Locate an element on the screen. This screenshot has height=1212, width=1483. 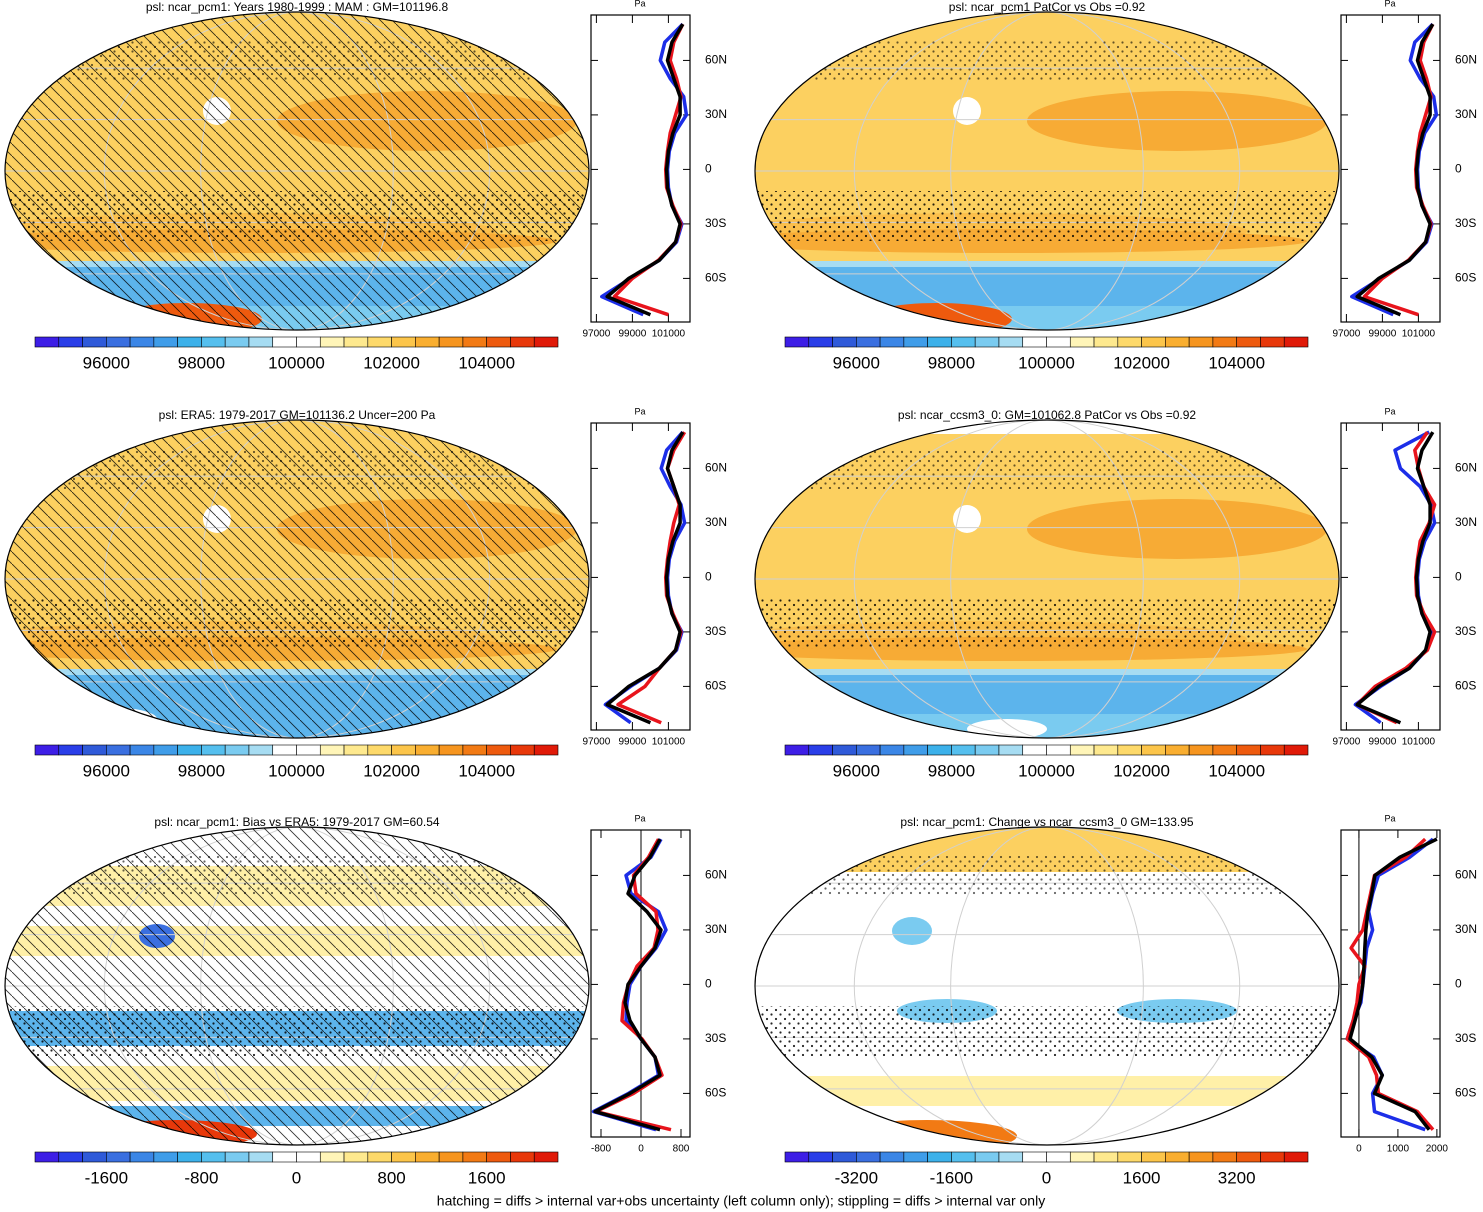
y-tick-label: 30S is located at coordinates (1465, 631).